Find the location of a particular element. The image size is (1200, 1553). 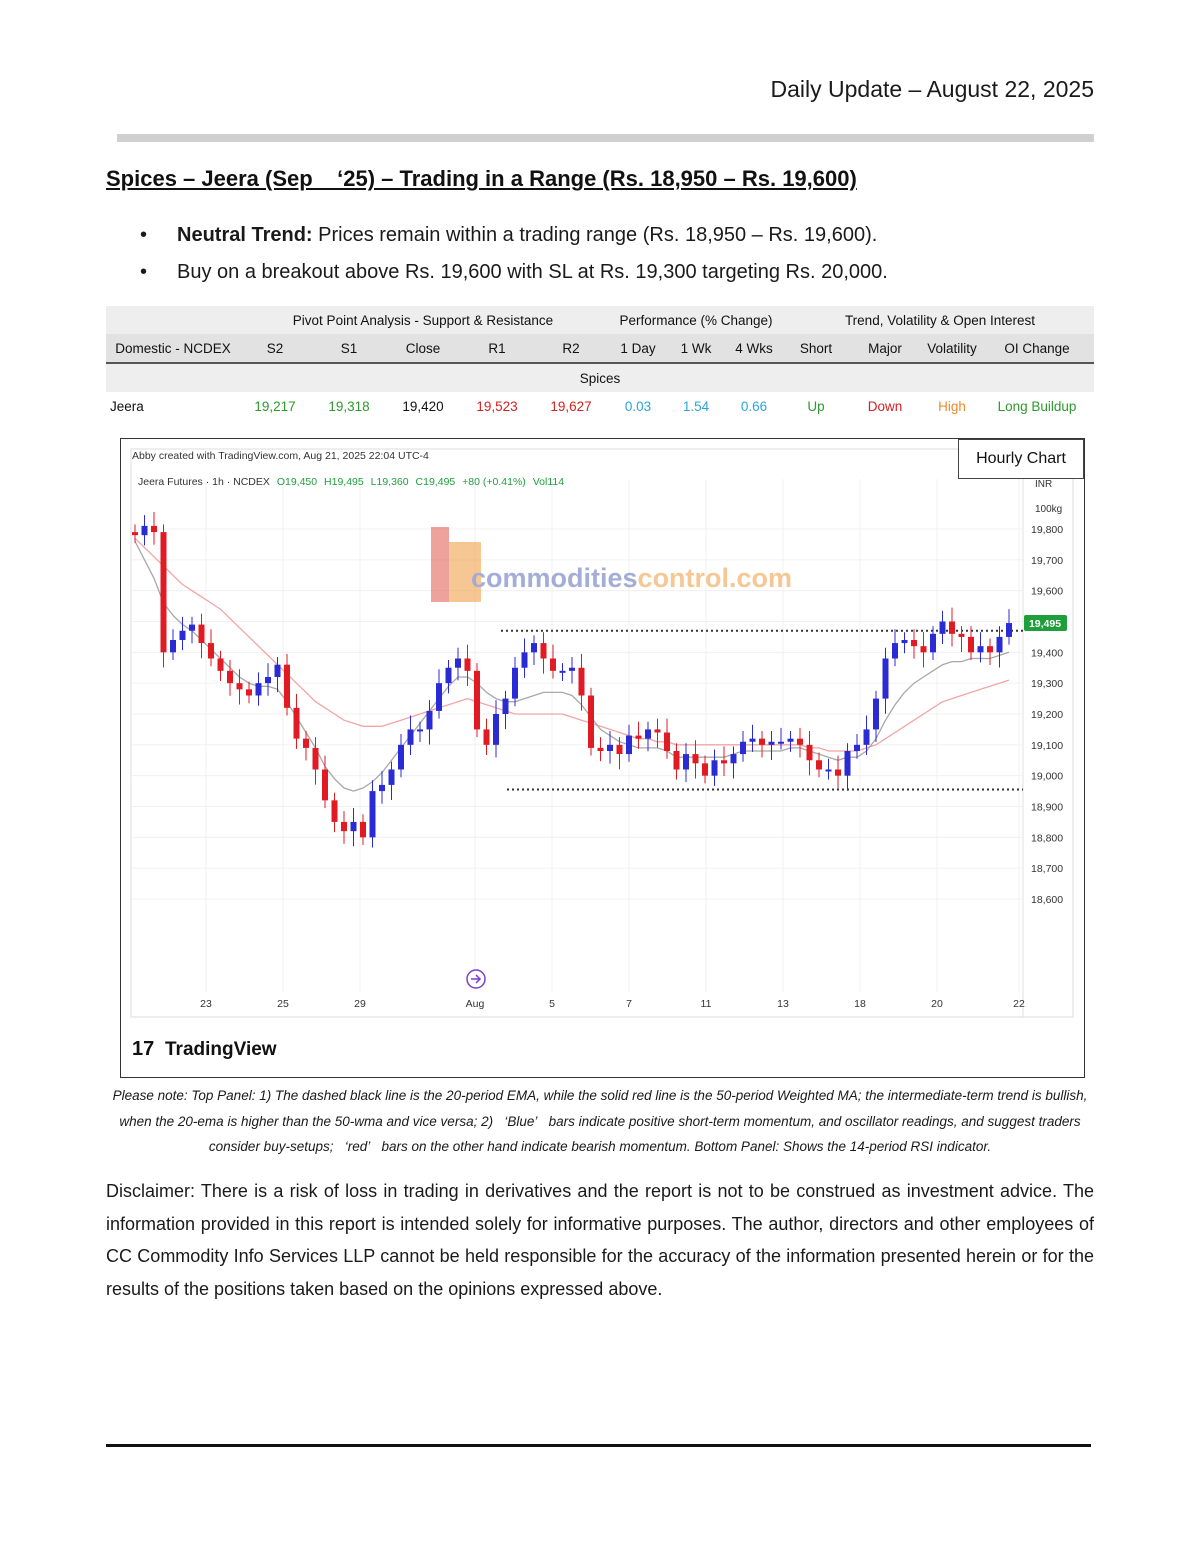

x-axis: 23 25 29 Aug 5 7 11 13 18 20 22 is located at coordinates (612, 1004).